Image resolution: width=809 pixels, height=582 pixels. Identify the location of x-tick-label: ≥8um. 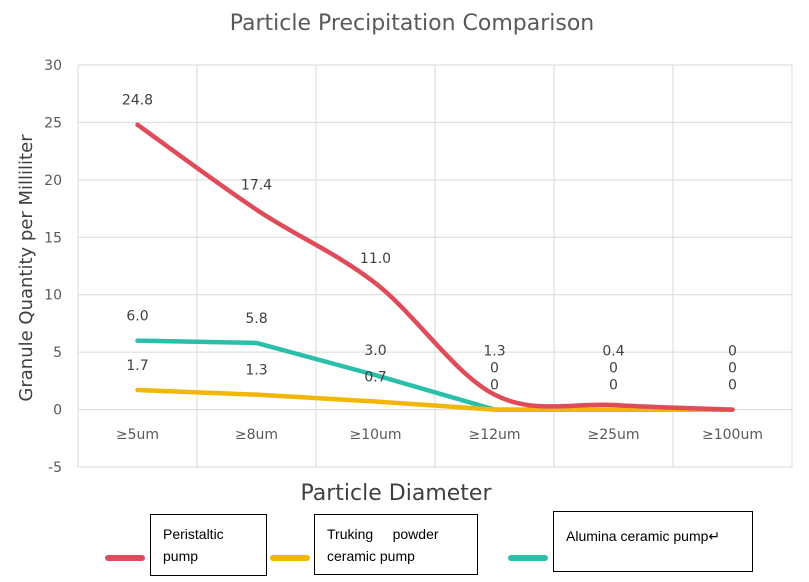
(256, 435).